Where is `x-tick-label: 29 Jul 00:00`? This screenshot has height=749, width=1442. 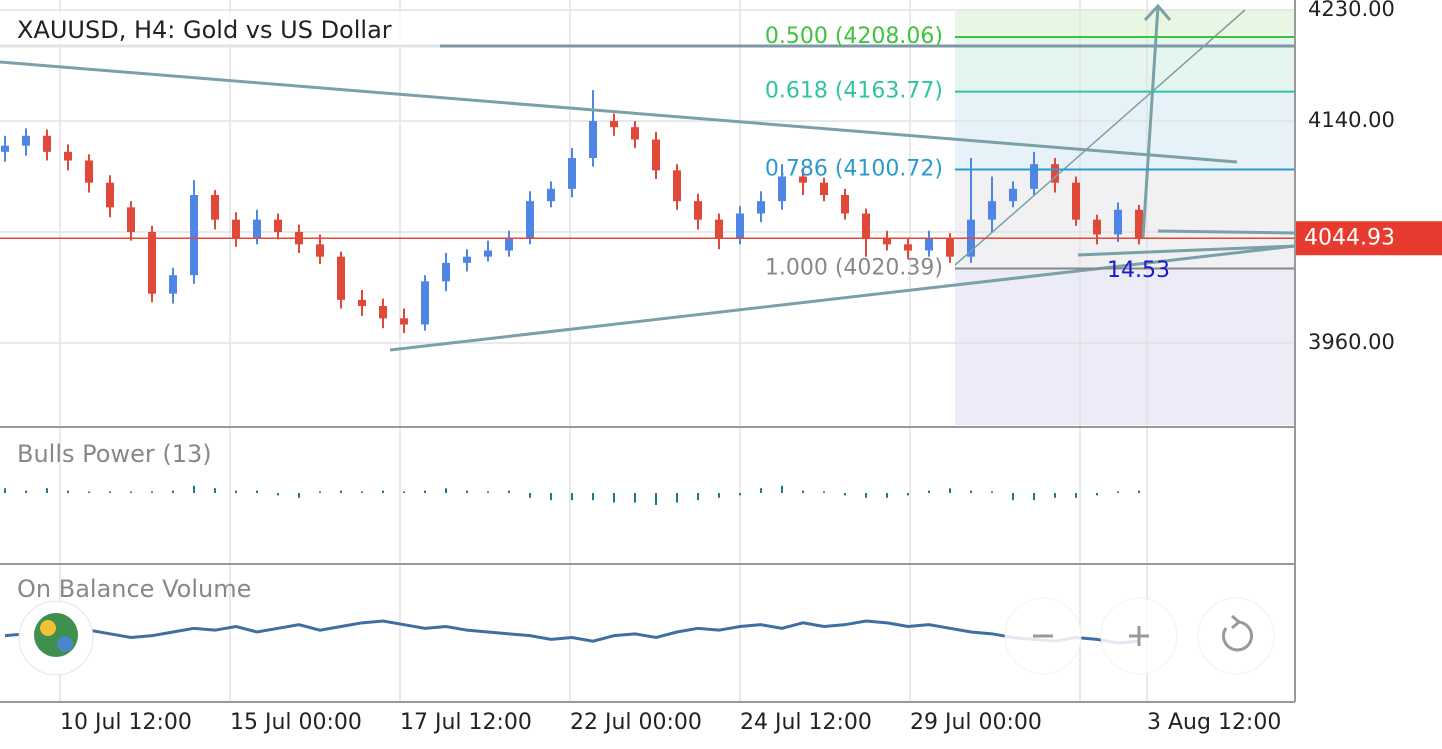
x-tick-label: 29 Jul 00:00 is located at coordinates (976, 722).